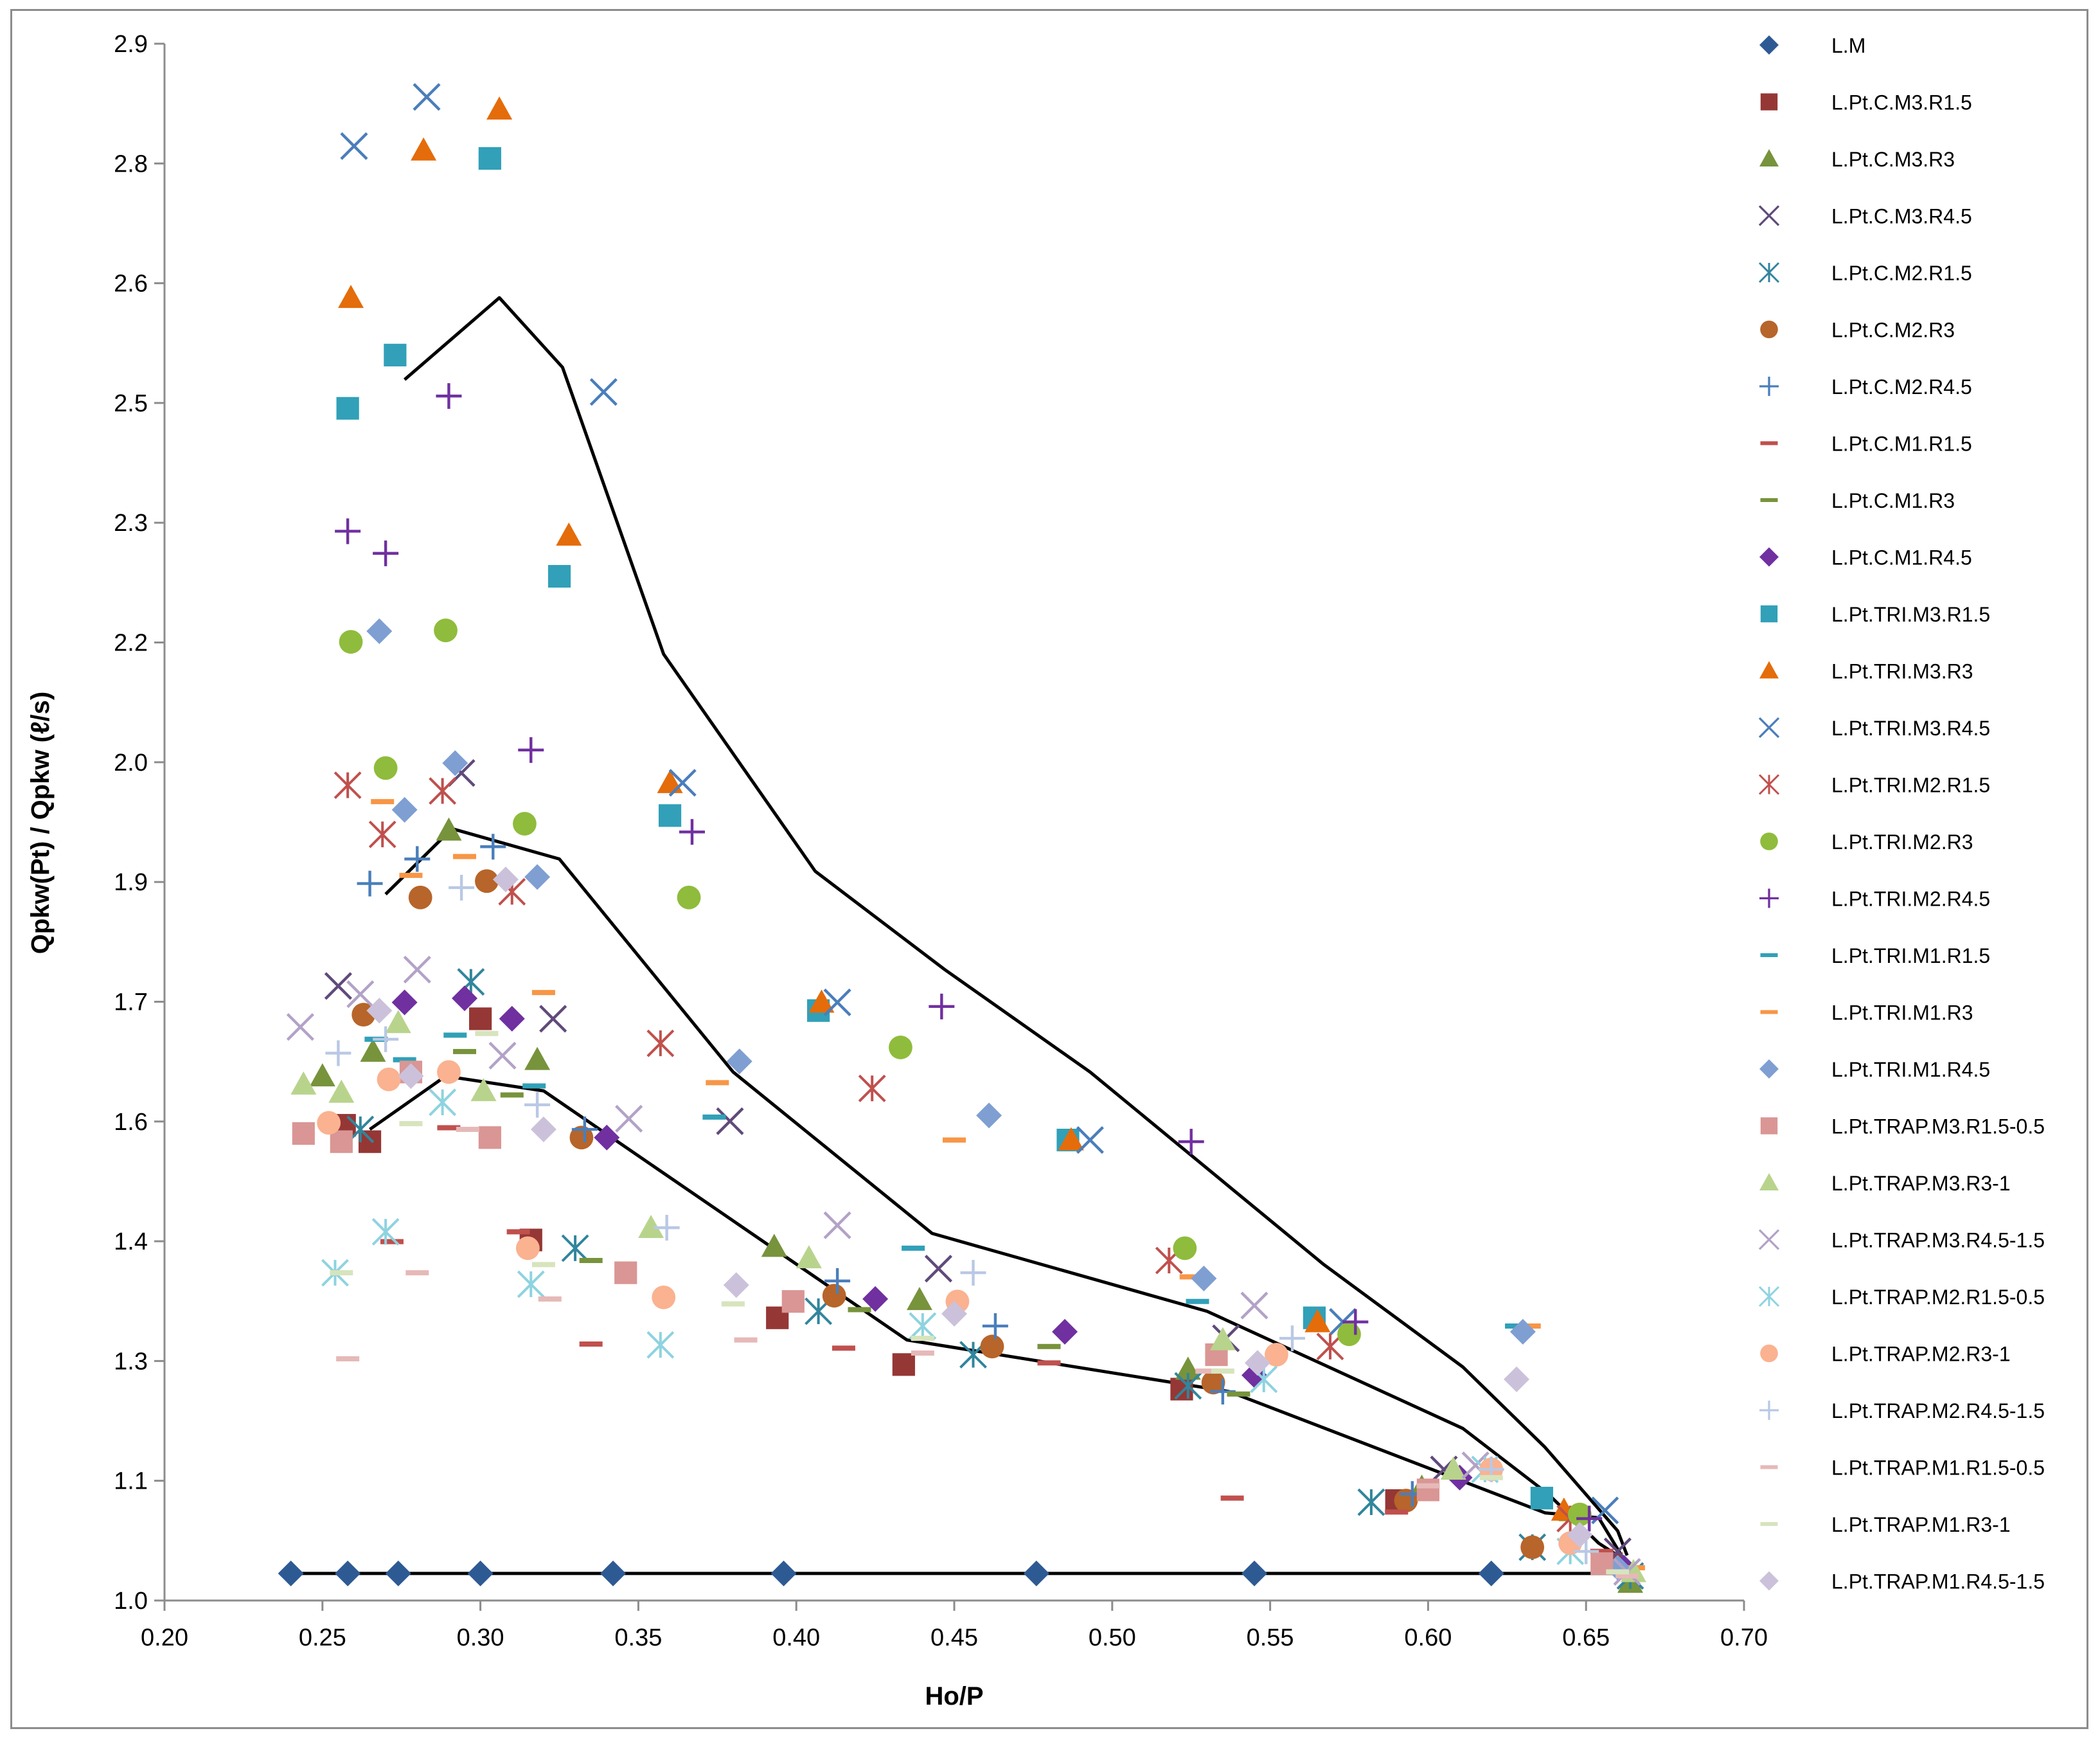  I want to click on legend-item: L.Pt.C.M2.R4.5, so click(1865, 387).